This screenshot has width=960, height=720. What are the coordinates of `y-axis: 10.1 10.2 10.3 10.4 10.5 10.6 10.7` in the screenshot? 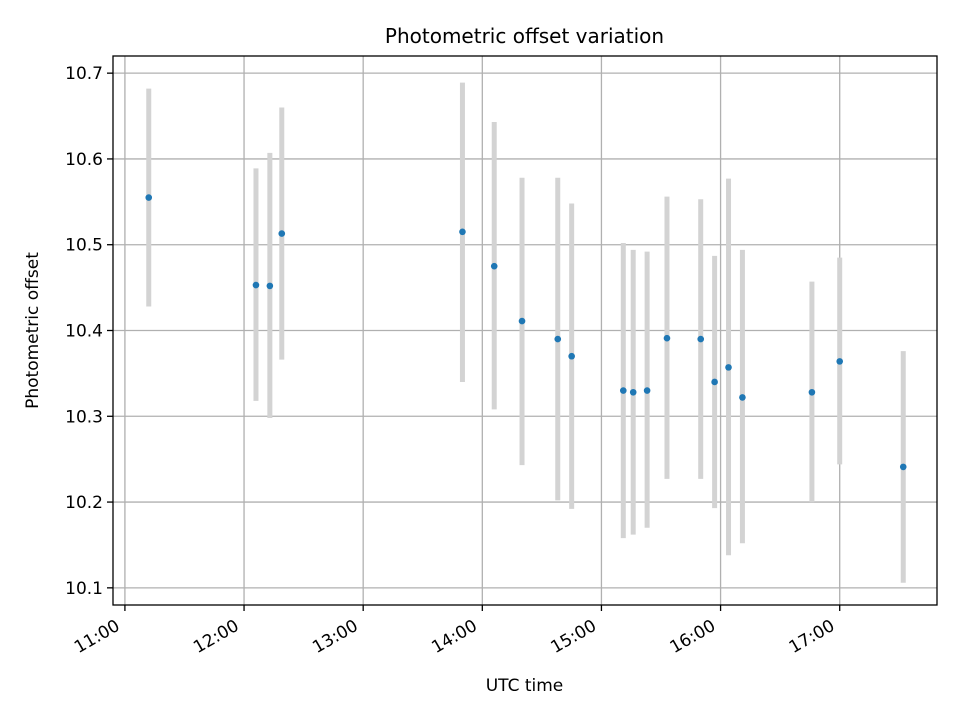 It's located at (89, 331).